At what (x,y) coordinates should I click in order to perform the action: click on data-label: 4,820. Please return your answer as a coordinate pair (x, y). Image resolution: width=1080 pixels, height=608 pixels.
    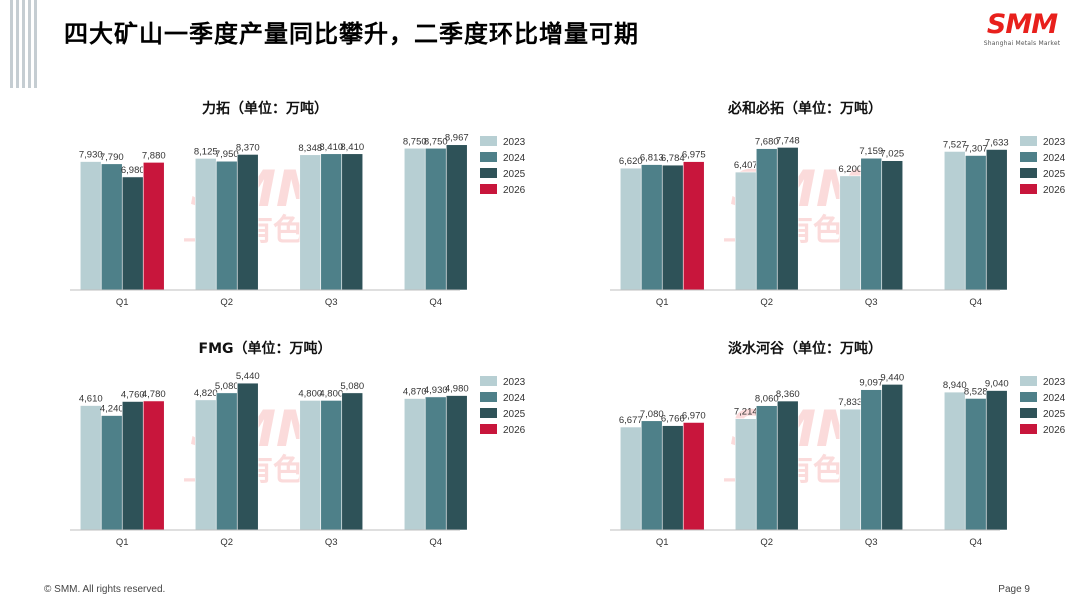
    Looking at the image, I should click on (206, 393).